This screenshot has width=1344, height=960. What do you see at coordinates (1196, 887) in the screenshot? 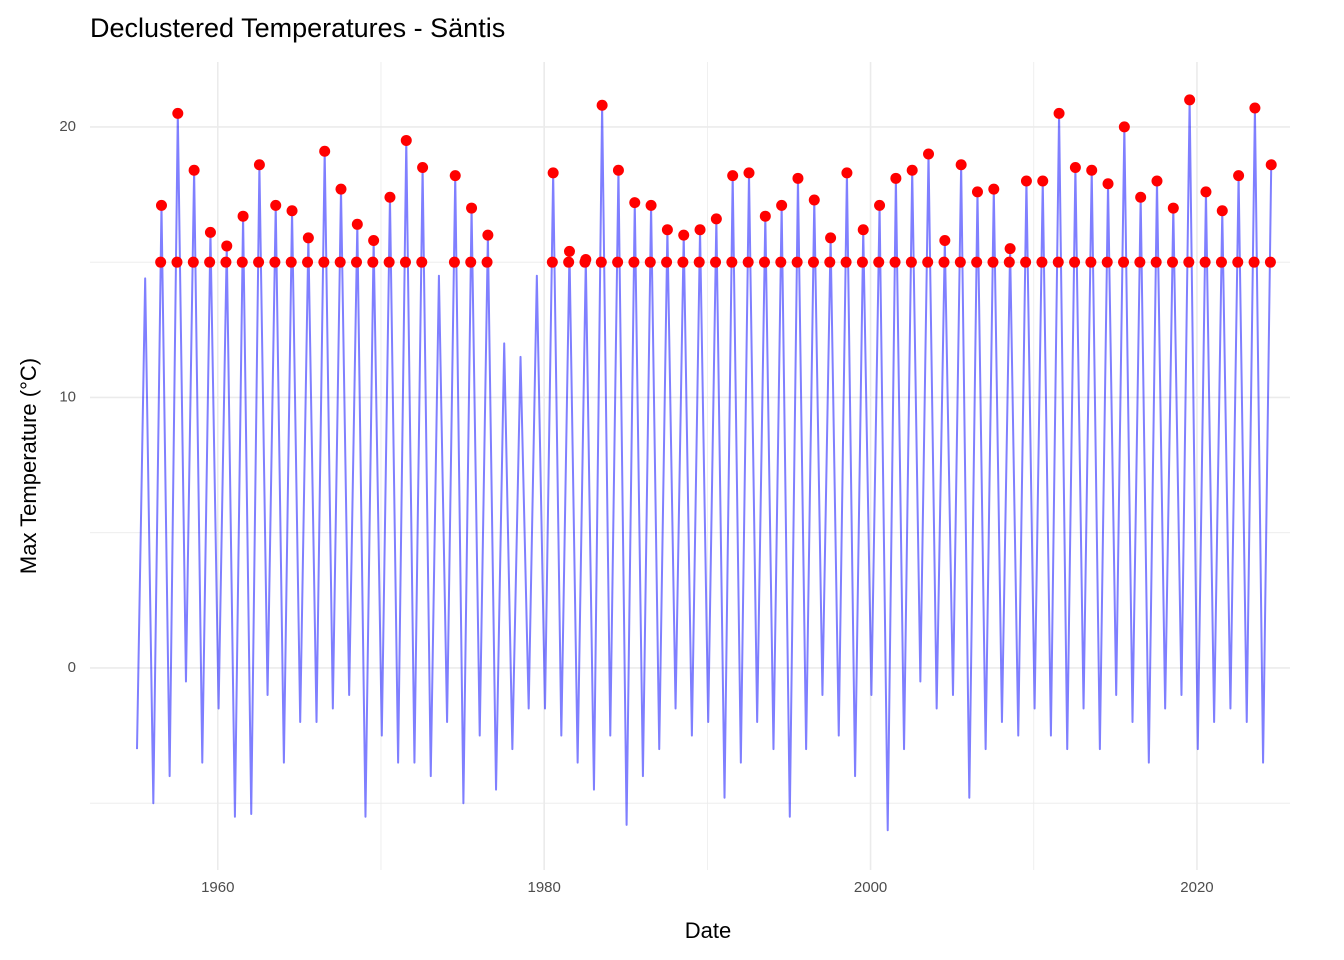
I see `x-tick-label: 2020` at bounding box center [1196, 887].